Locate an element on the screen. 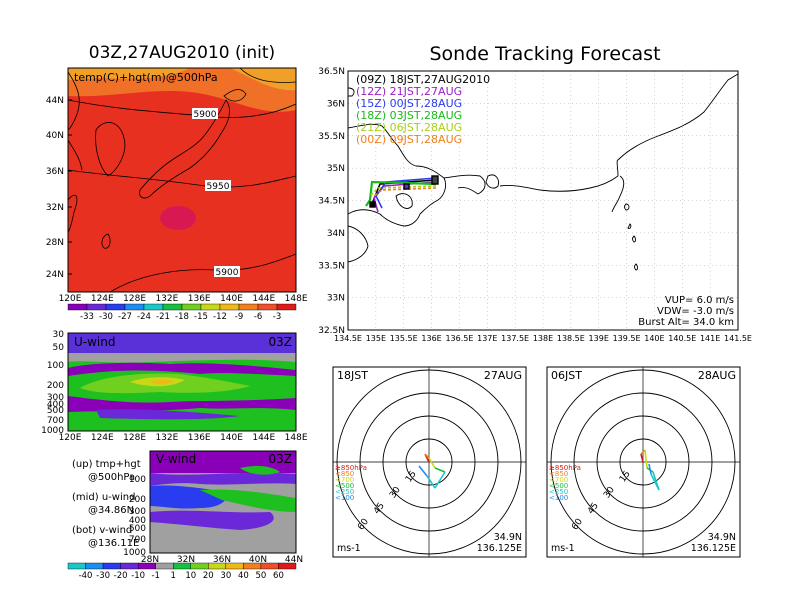  note-line-2: @34.86N is located at coordinates (111, 510).